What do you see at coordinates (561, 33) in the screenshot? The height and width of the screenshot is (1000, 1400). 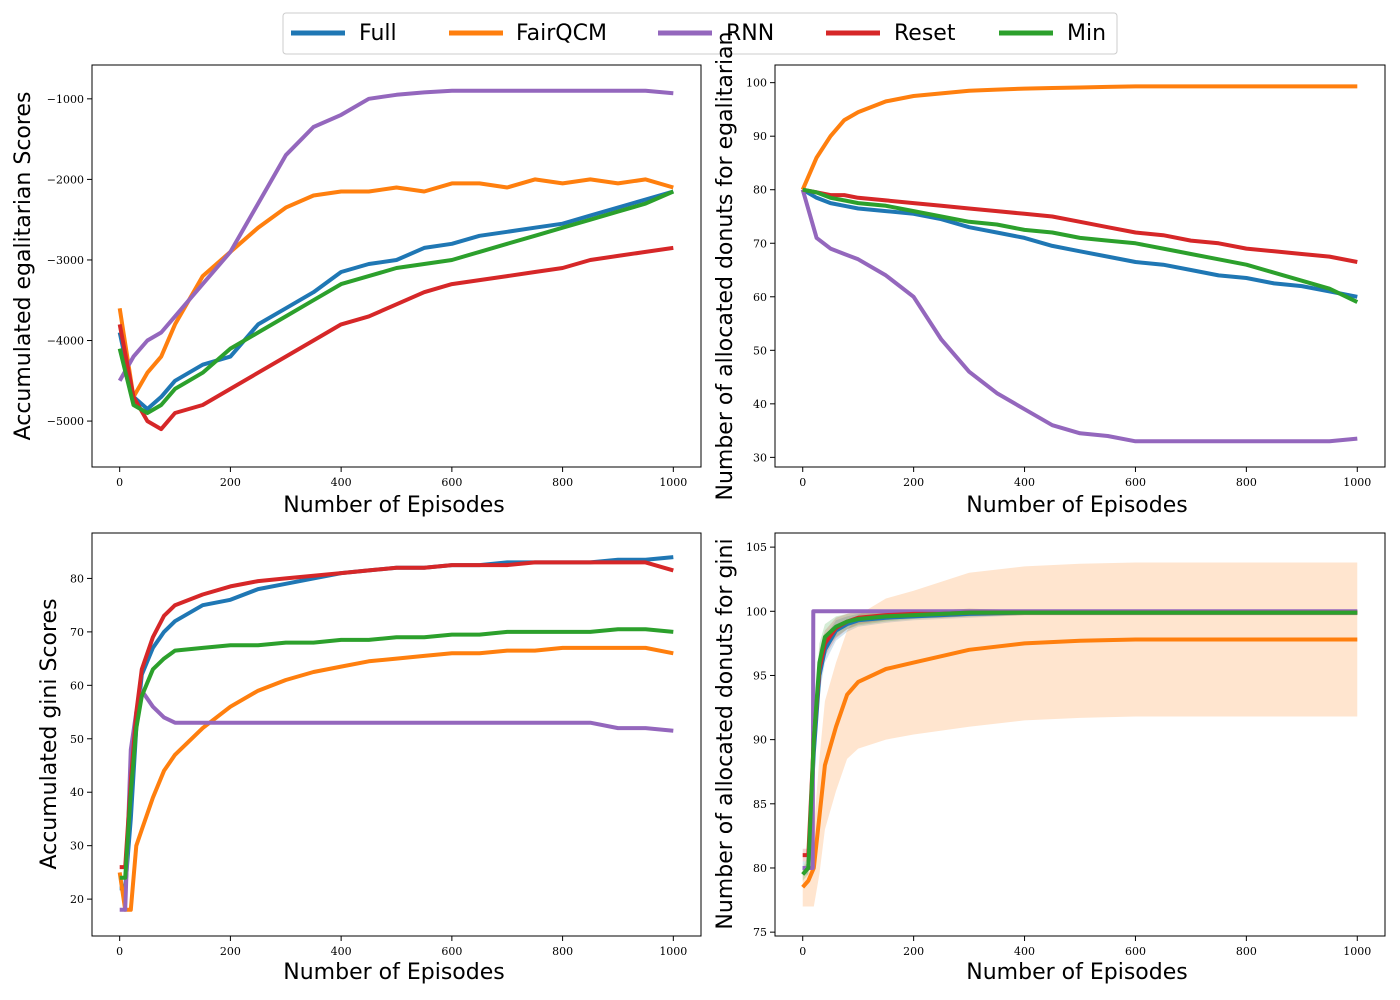 I see `legend-label-fairqcm: FairQCM` at bounding box center [561, 33].